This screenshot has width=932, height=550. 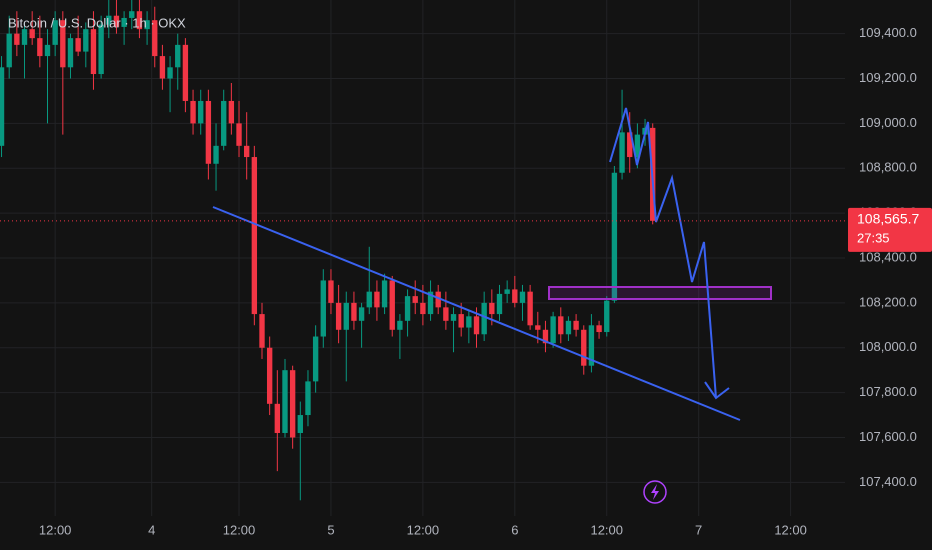 I want to click on projection-arrowhead, so click(x=717, y=390).